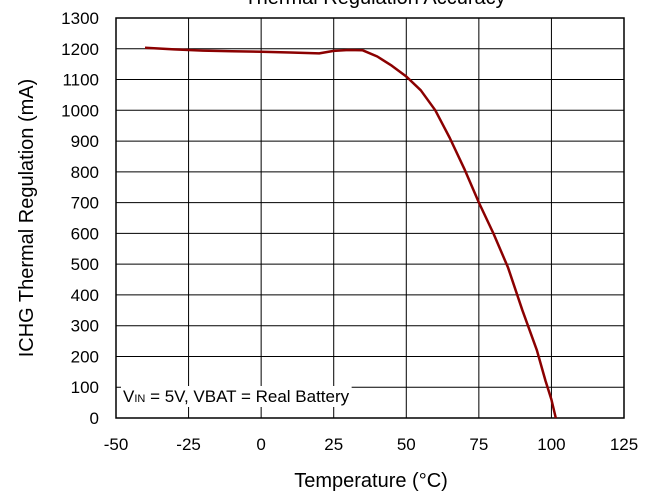 The image size is (662, 495). Describe the element at coordinates (624, 444) in the screenshot. I see `x-tick-label: 125` at that location.